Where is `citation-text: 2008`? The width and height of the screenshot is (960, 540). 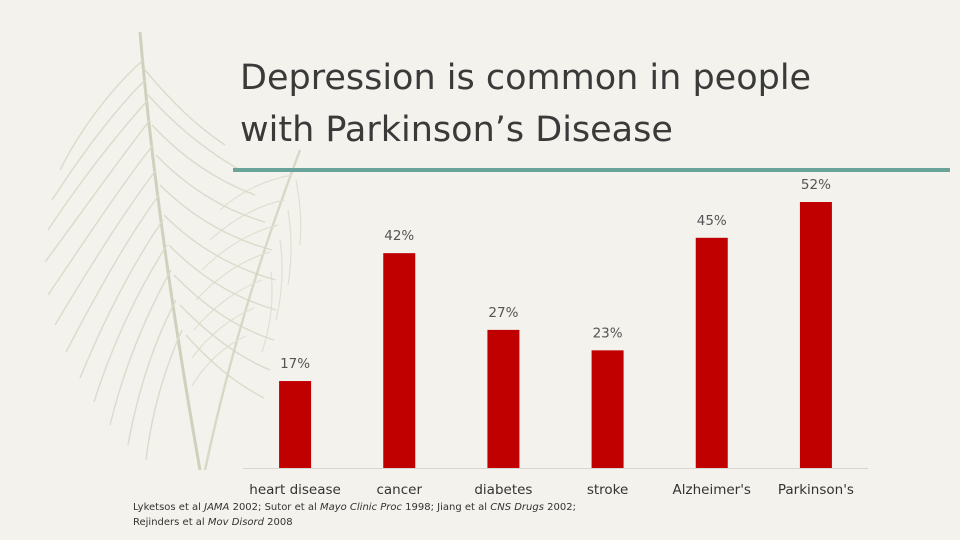
citation-text: 2008 is located at coordinates (278, 522).